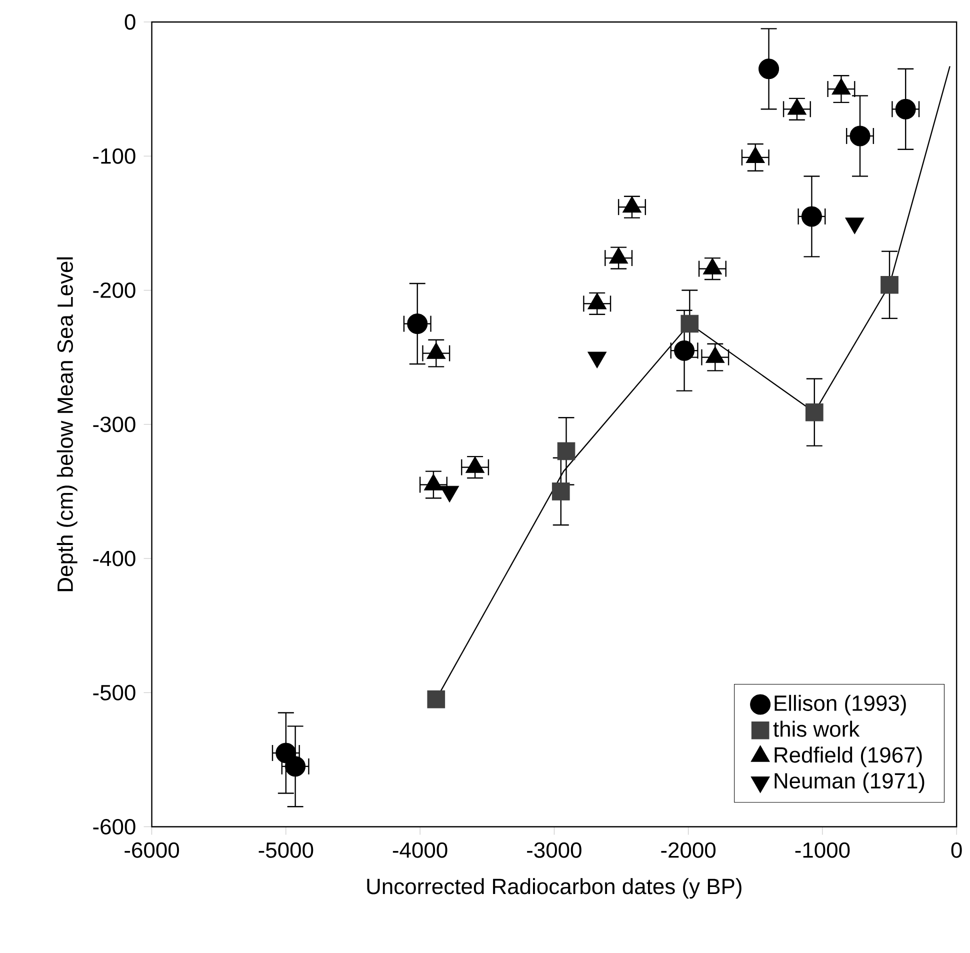 The height and width of the screenshot is (953, 970). What do you see at coordinates (114, 827) in the screenshot?
I see `y-tick-label: -600` at bounding box center [114, 827].